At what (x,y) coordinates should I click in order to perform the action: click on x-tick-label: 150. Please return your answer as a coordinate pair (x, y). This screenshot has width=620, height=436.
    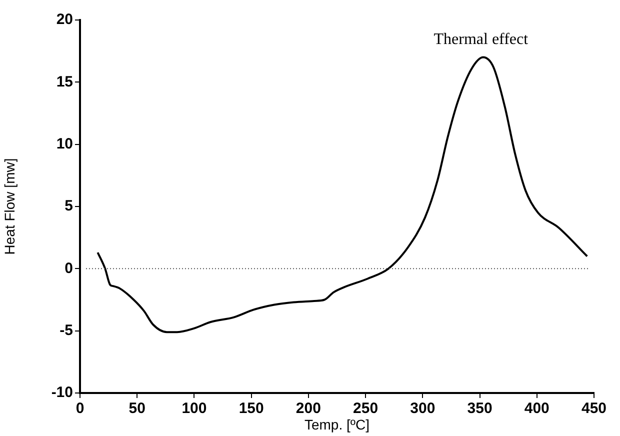
    Looking at the image, I should click on (251, 409).